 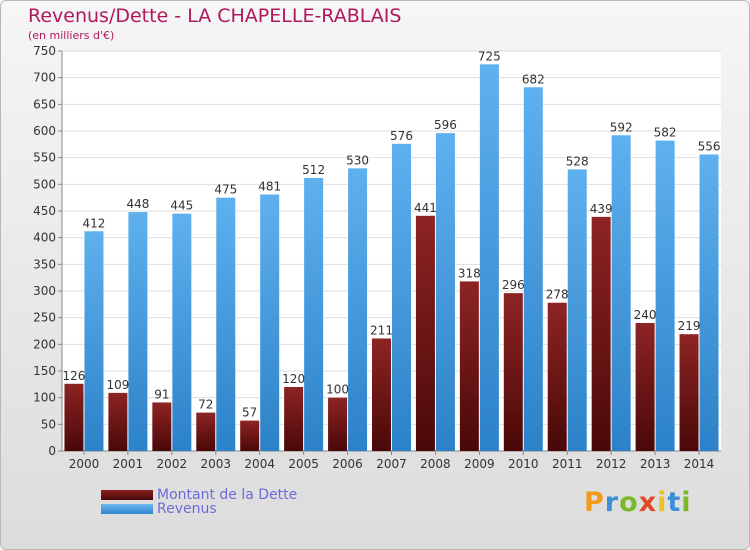 I want to click on data-label-revenue: 592, so click(x=621, y=127).